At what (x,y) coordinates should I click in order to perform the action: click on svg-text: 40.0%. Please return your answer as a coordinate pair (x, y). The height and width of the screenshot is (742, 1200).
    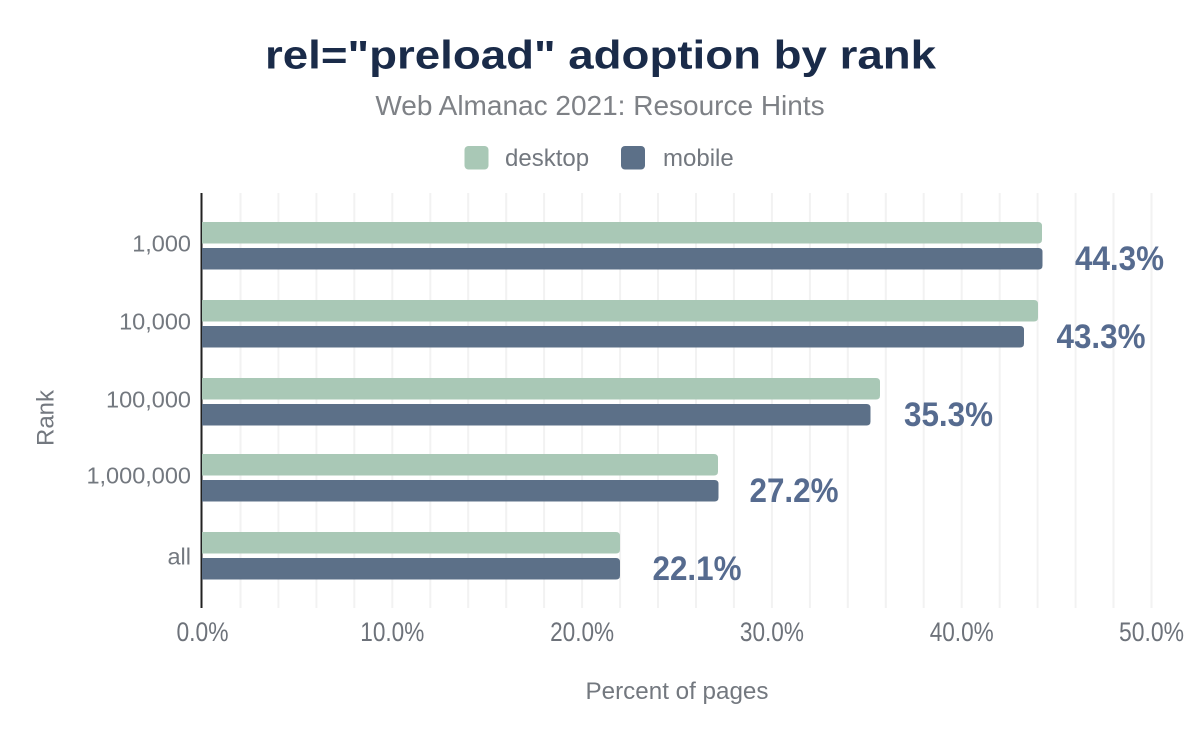
    Looking at the image, I should click on (962, 632).